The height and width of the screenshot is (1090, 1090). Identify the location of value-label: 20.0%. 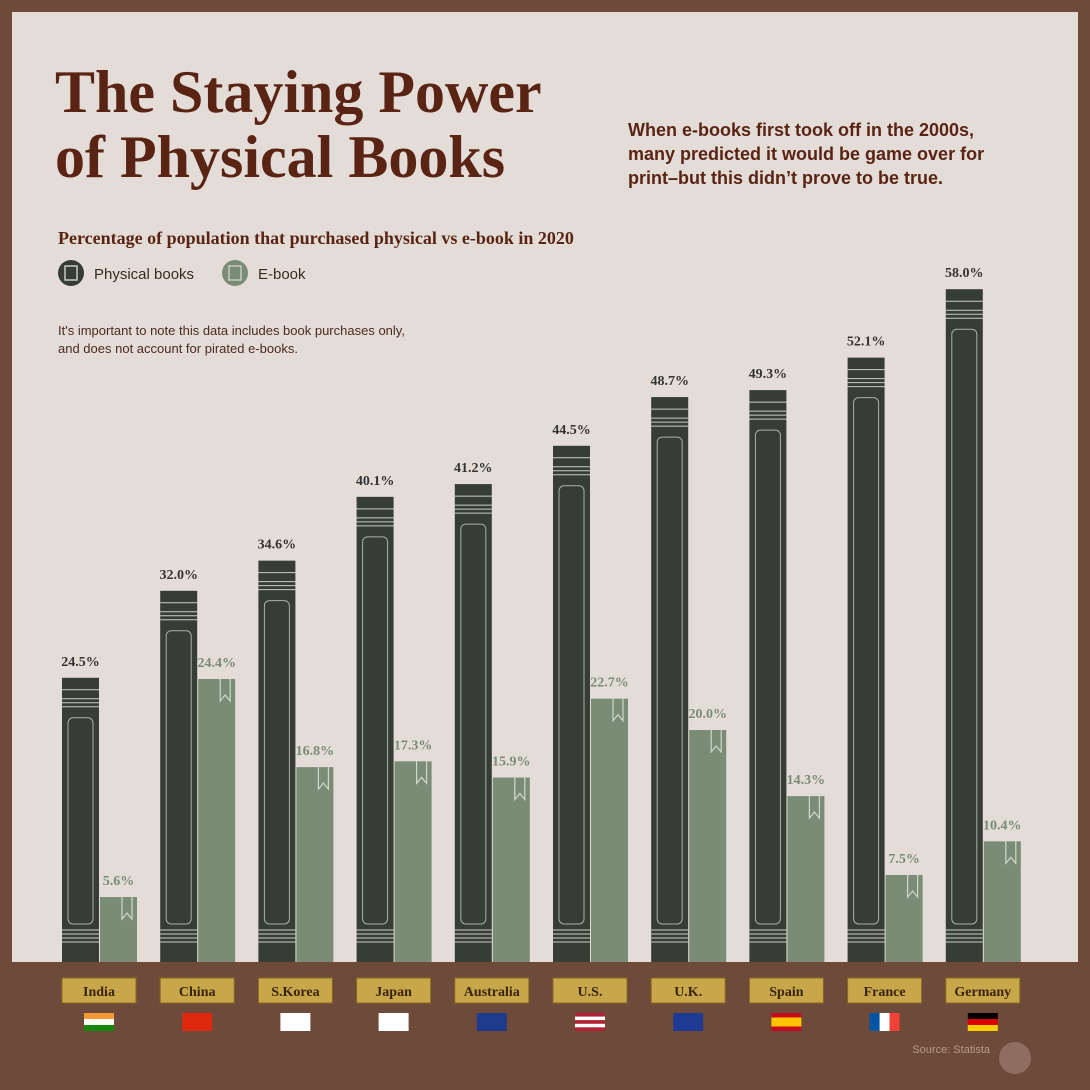
(707, 714).